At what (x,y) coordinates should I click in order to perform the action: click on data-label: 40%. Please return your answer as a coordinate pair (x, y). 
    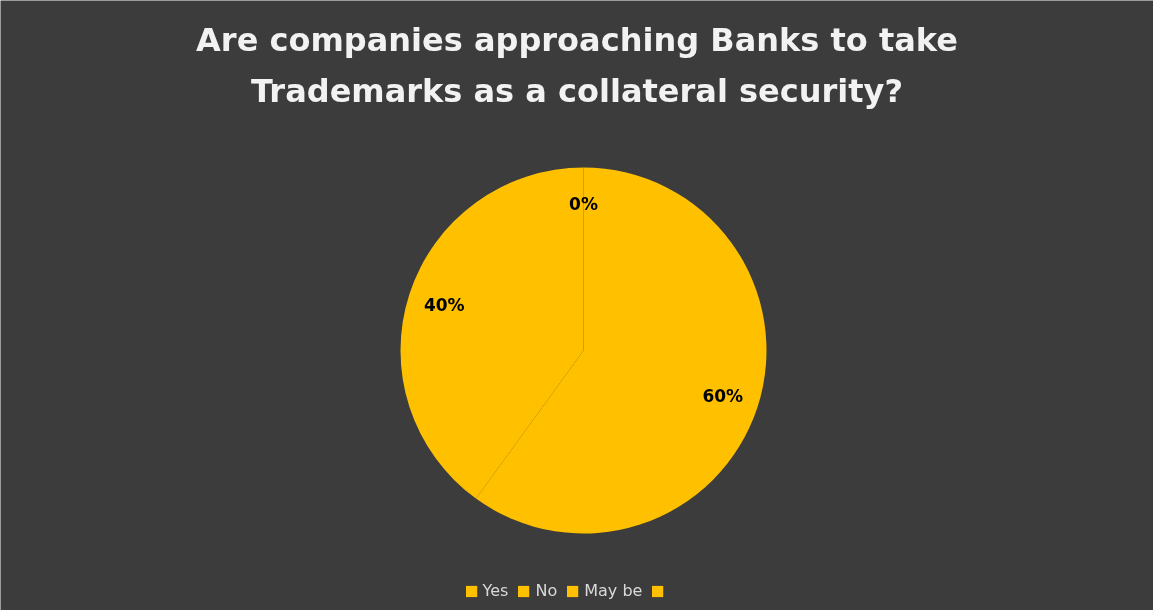
    Looking at the image, I should click on (444, 305).